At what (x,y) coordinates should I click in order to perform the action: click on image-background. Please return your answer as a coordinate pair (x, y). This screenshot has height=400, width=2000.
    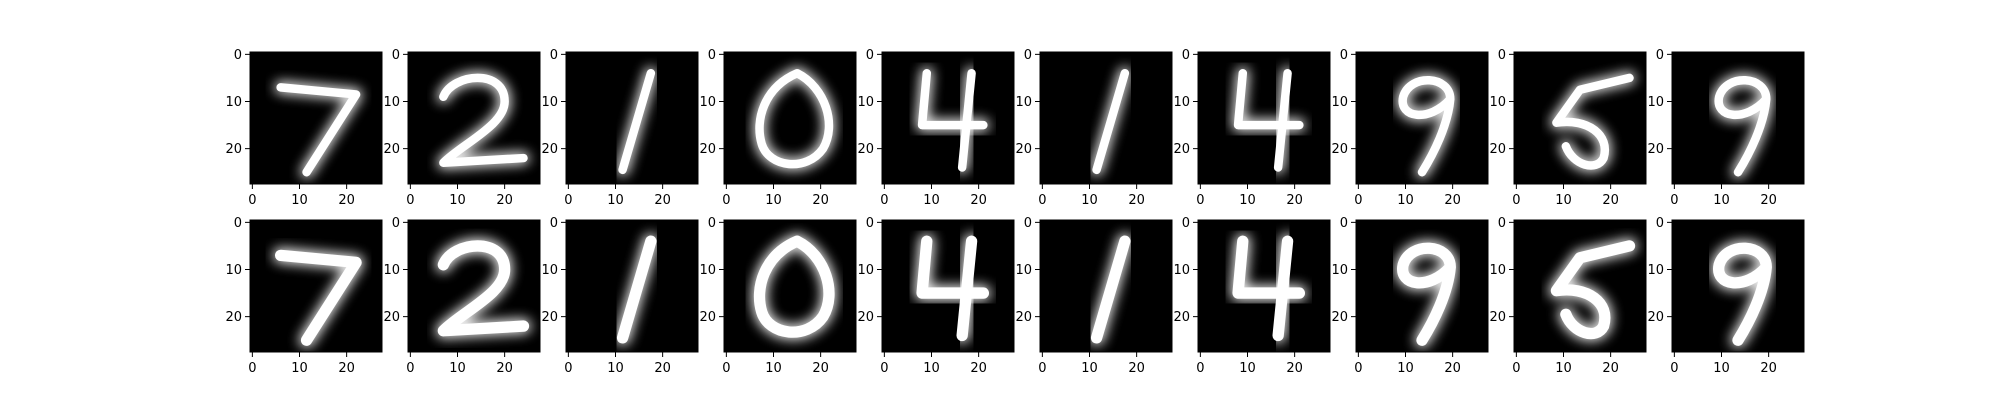
    Looking at the image, I should click on (948, 118).